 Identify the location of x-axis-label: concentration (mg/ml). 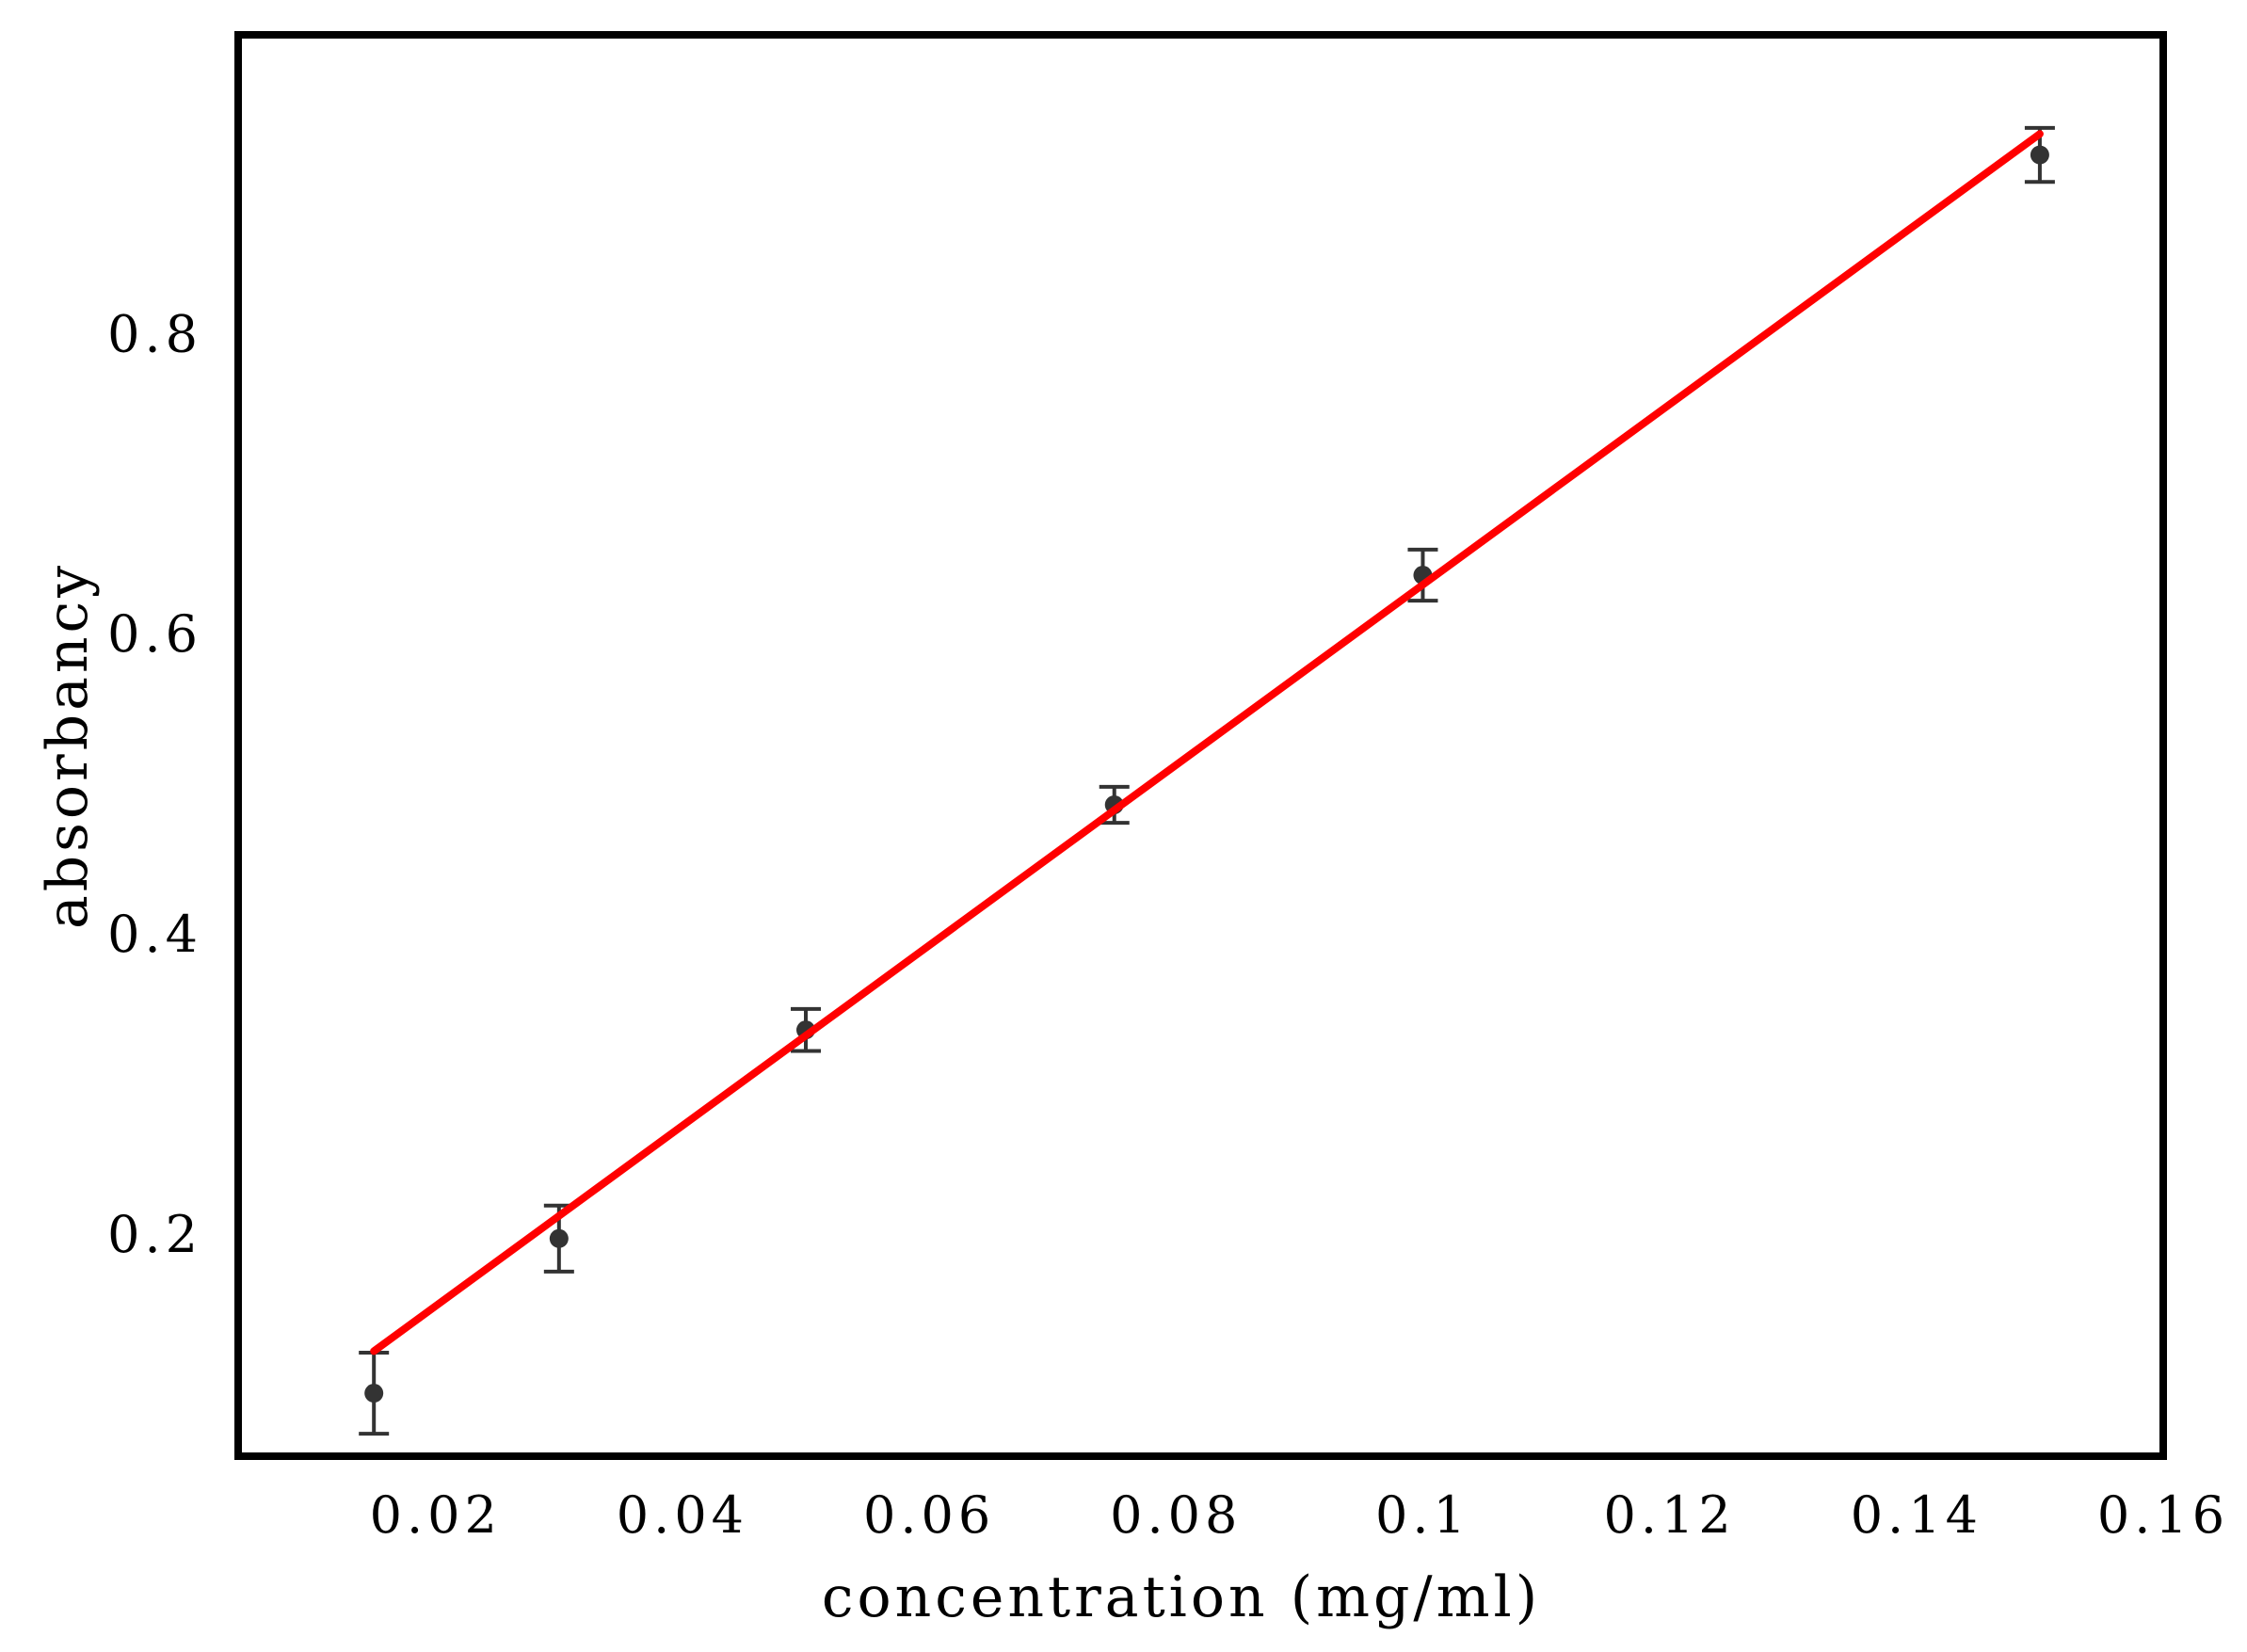
(1181, 1597).